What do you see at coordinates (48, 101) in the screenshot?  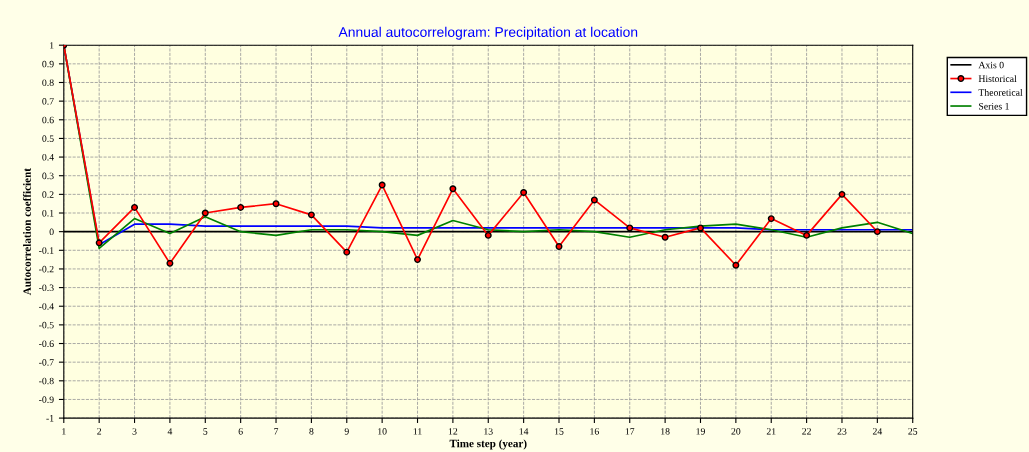 I see `y-tick-label: 0.7` at bounding box center [48, 101].